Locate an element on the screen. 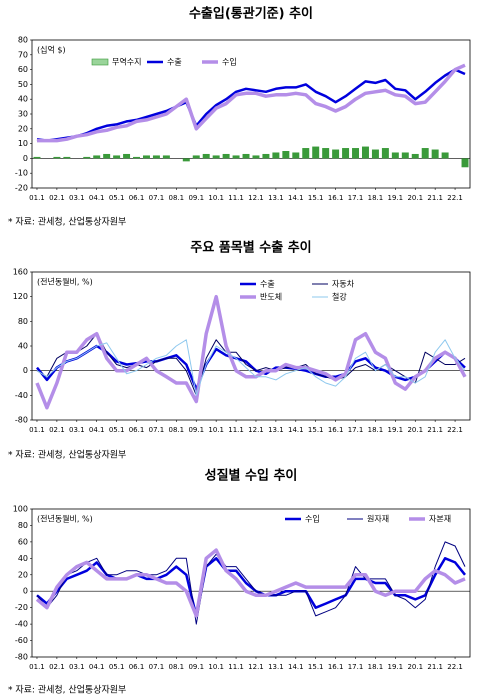 The width and height of the screenshot is (483, 699). chart-title: 주요 품목별 수출 추이 is located at coordinates (250, 248).